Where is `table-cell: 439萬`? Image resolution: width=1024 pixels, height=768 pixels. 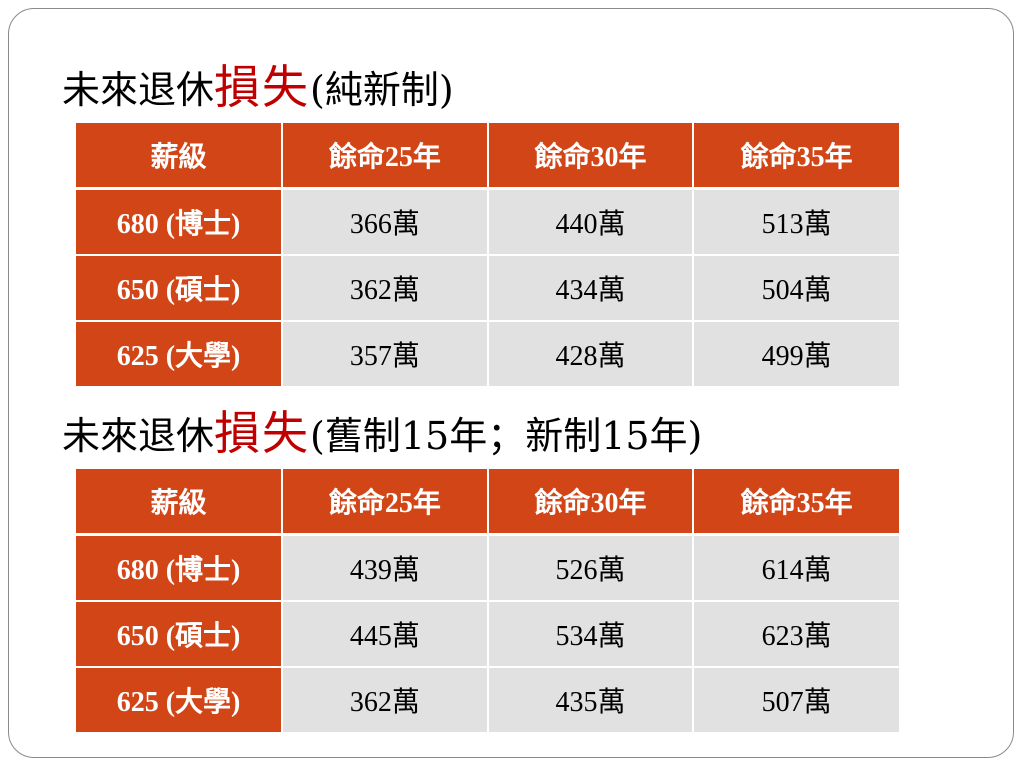
table-cell: 439萬 is located at coordinates (385, 567).